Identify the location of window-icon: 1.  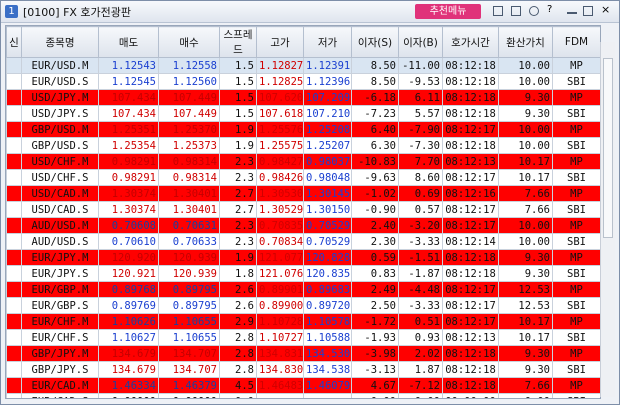
(11, 11).